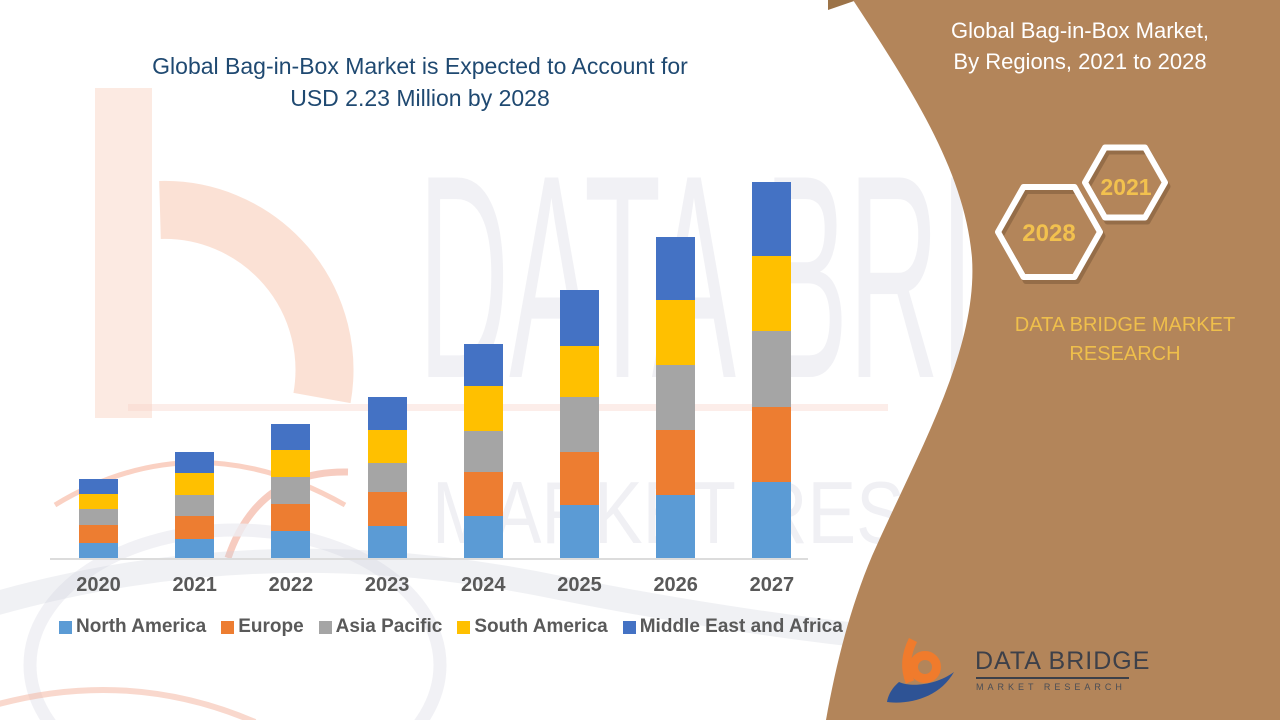  I want to click on x-axis-label-2020: 2020, so click(98, 585).